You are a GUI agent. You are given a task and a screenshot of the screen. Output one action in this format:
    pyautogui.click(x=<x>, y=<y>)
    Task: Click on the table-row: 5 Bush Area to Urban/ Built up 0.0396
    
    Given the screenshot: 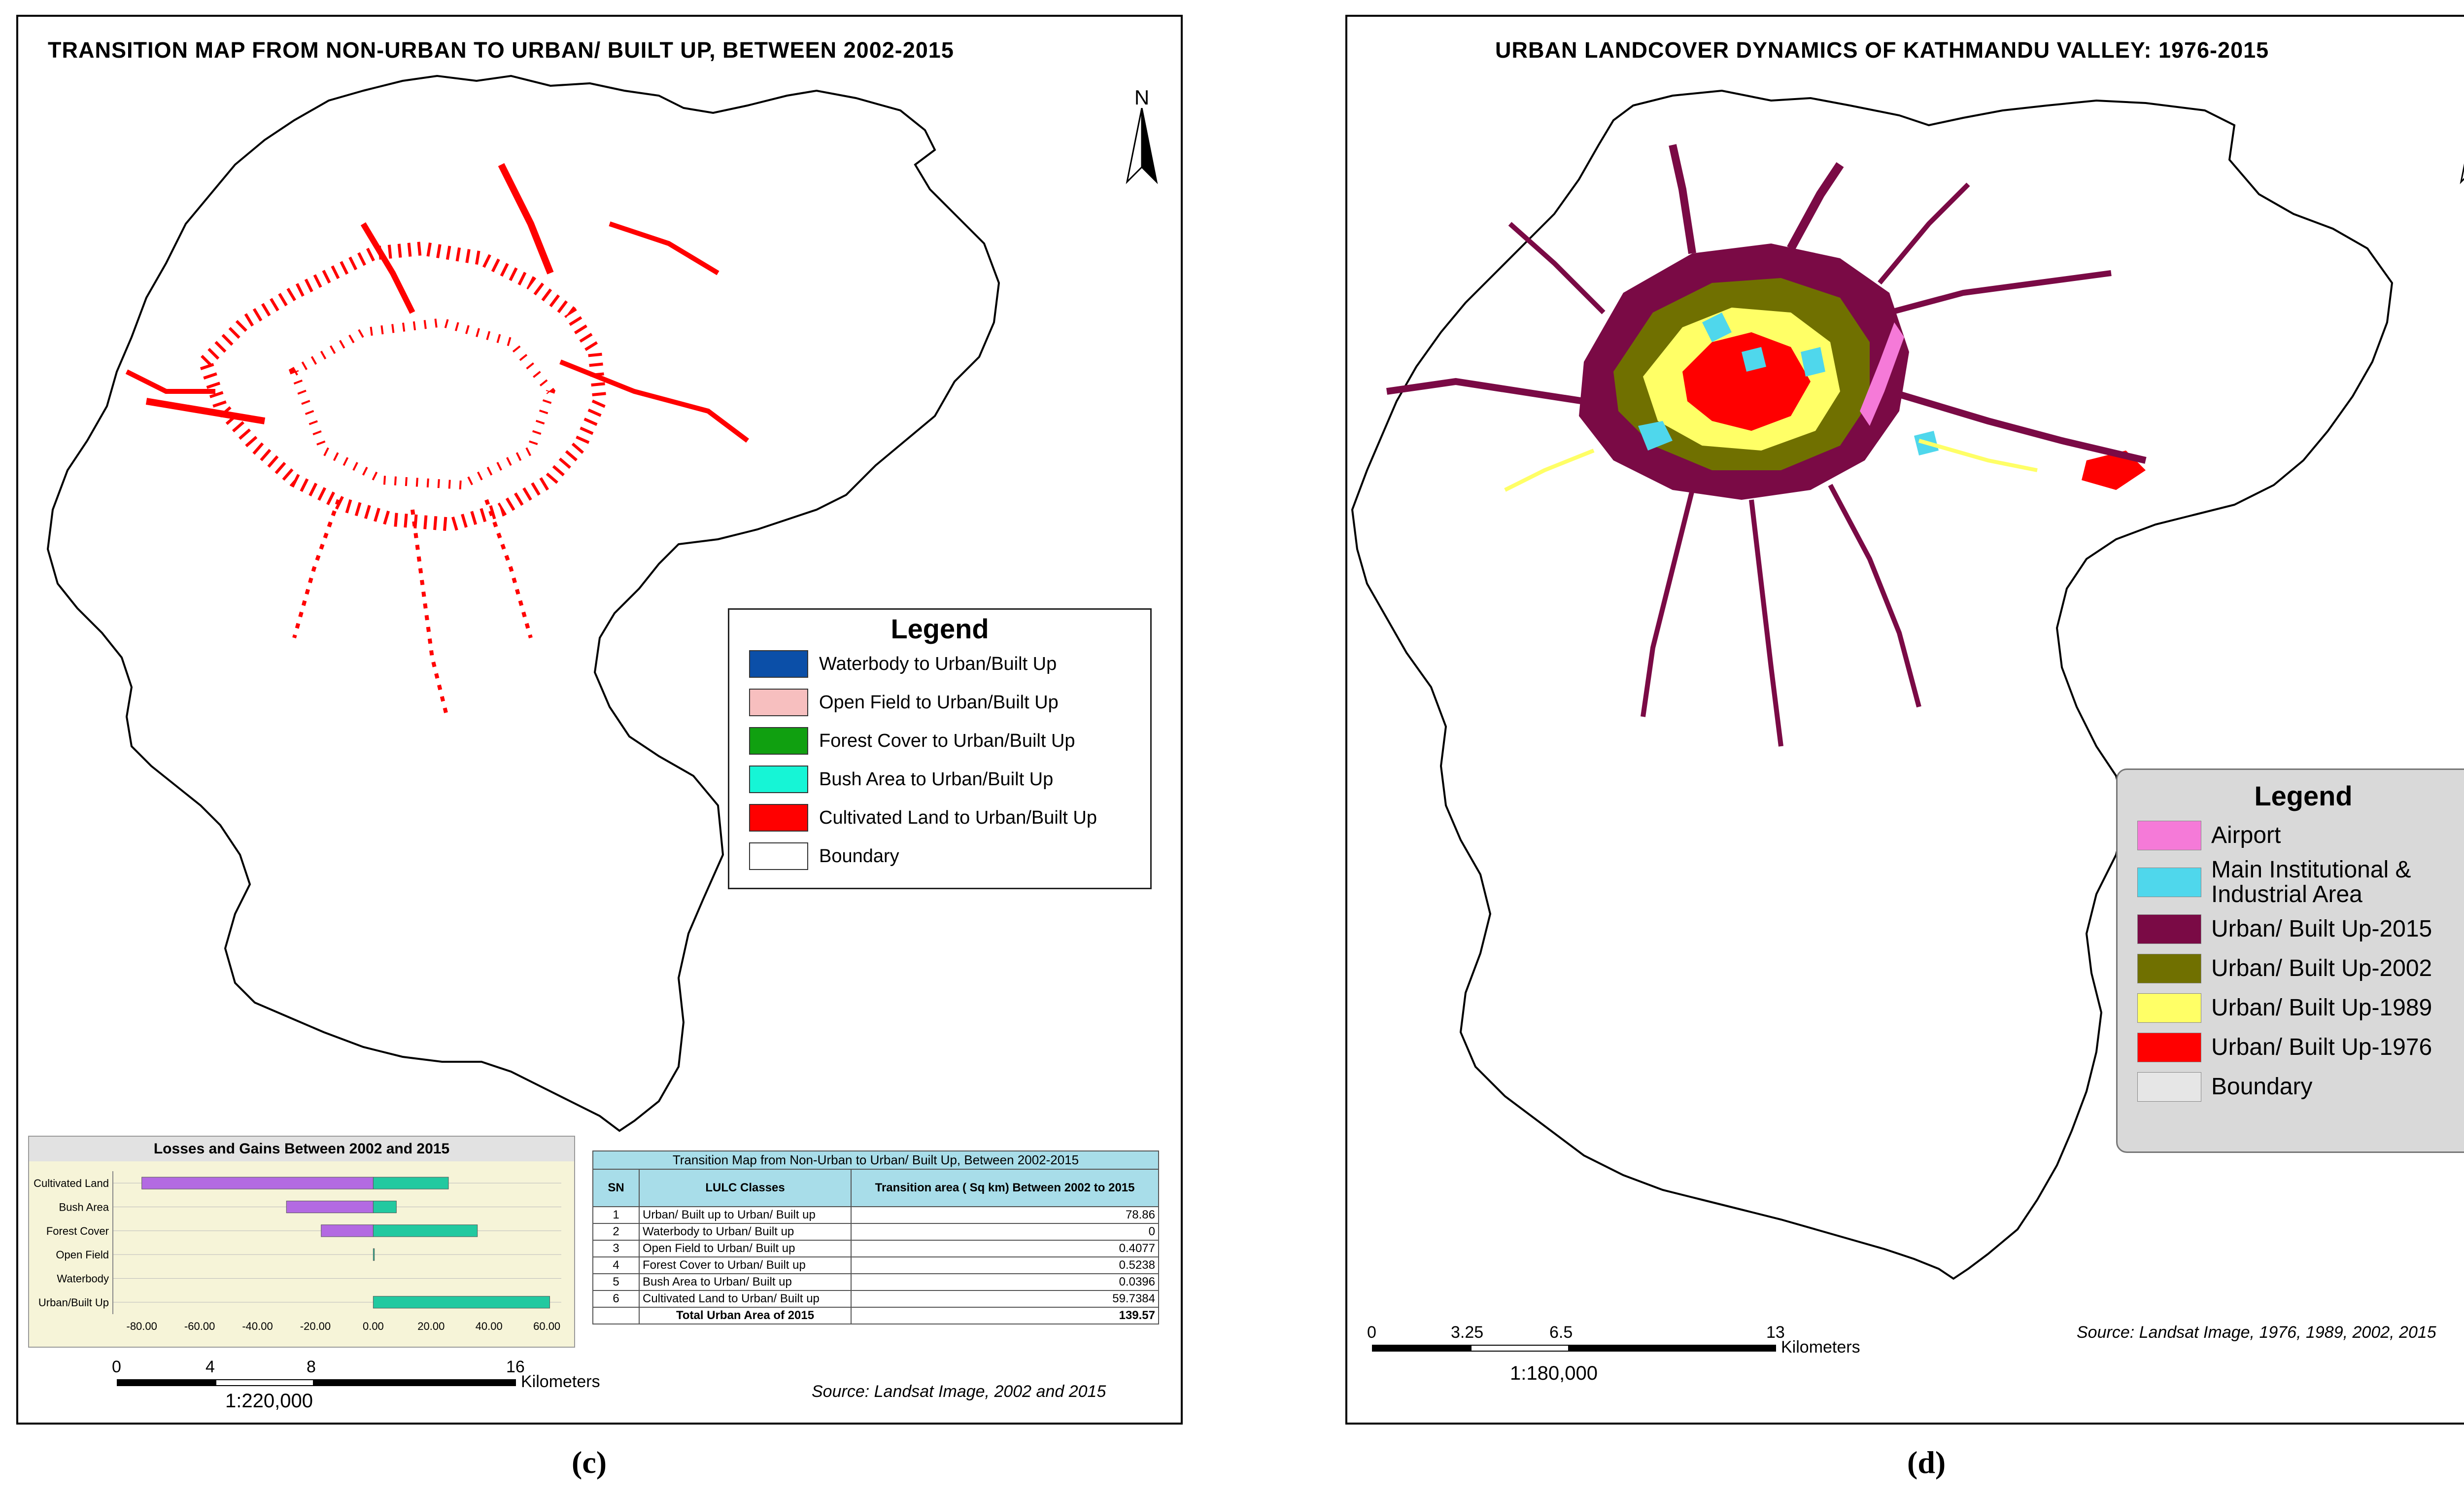 What is the action you would take?
    pyautogui.click(x=875, y=1282)
    